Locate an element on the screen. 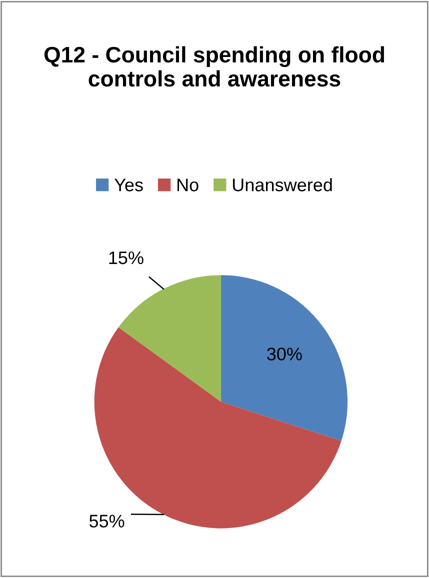  data-label: 15% is located at coordinates (126, 257).